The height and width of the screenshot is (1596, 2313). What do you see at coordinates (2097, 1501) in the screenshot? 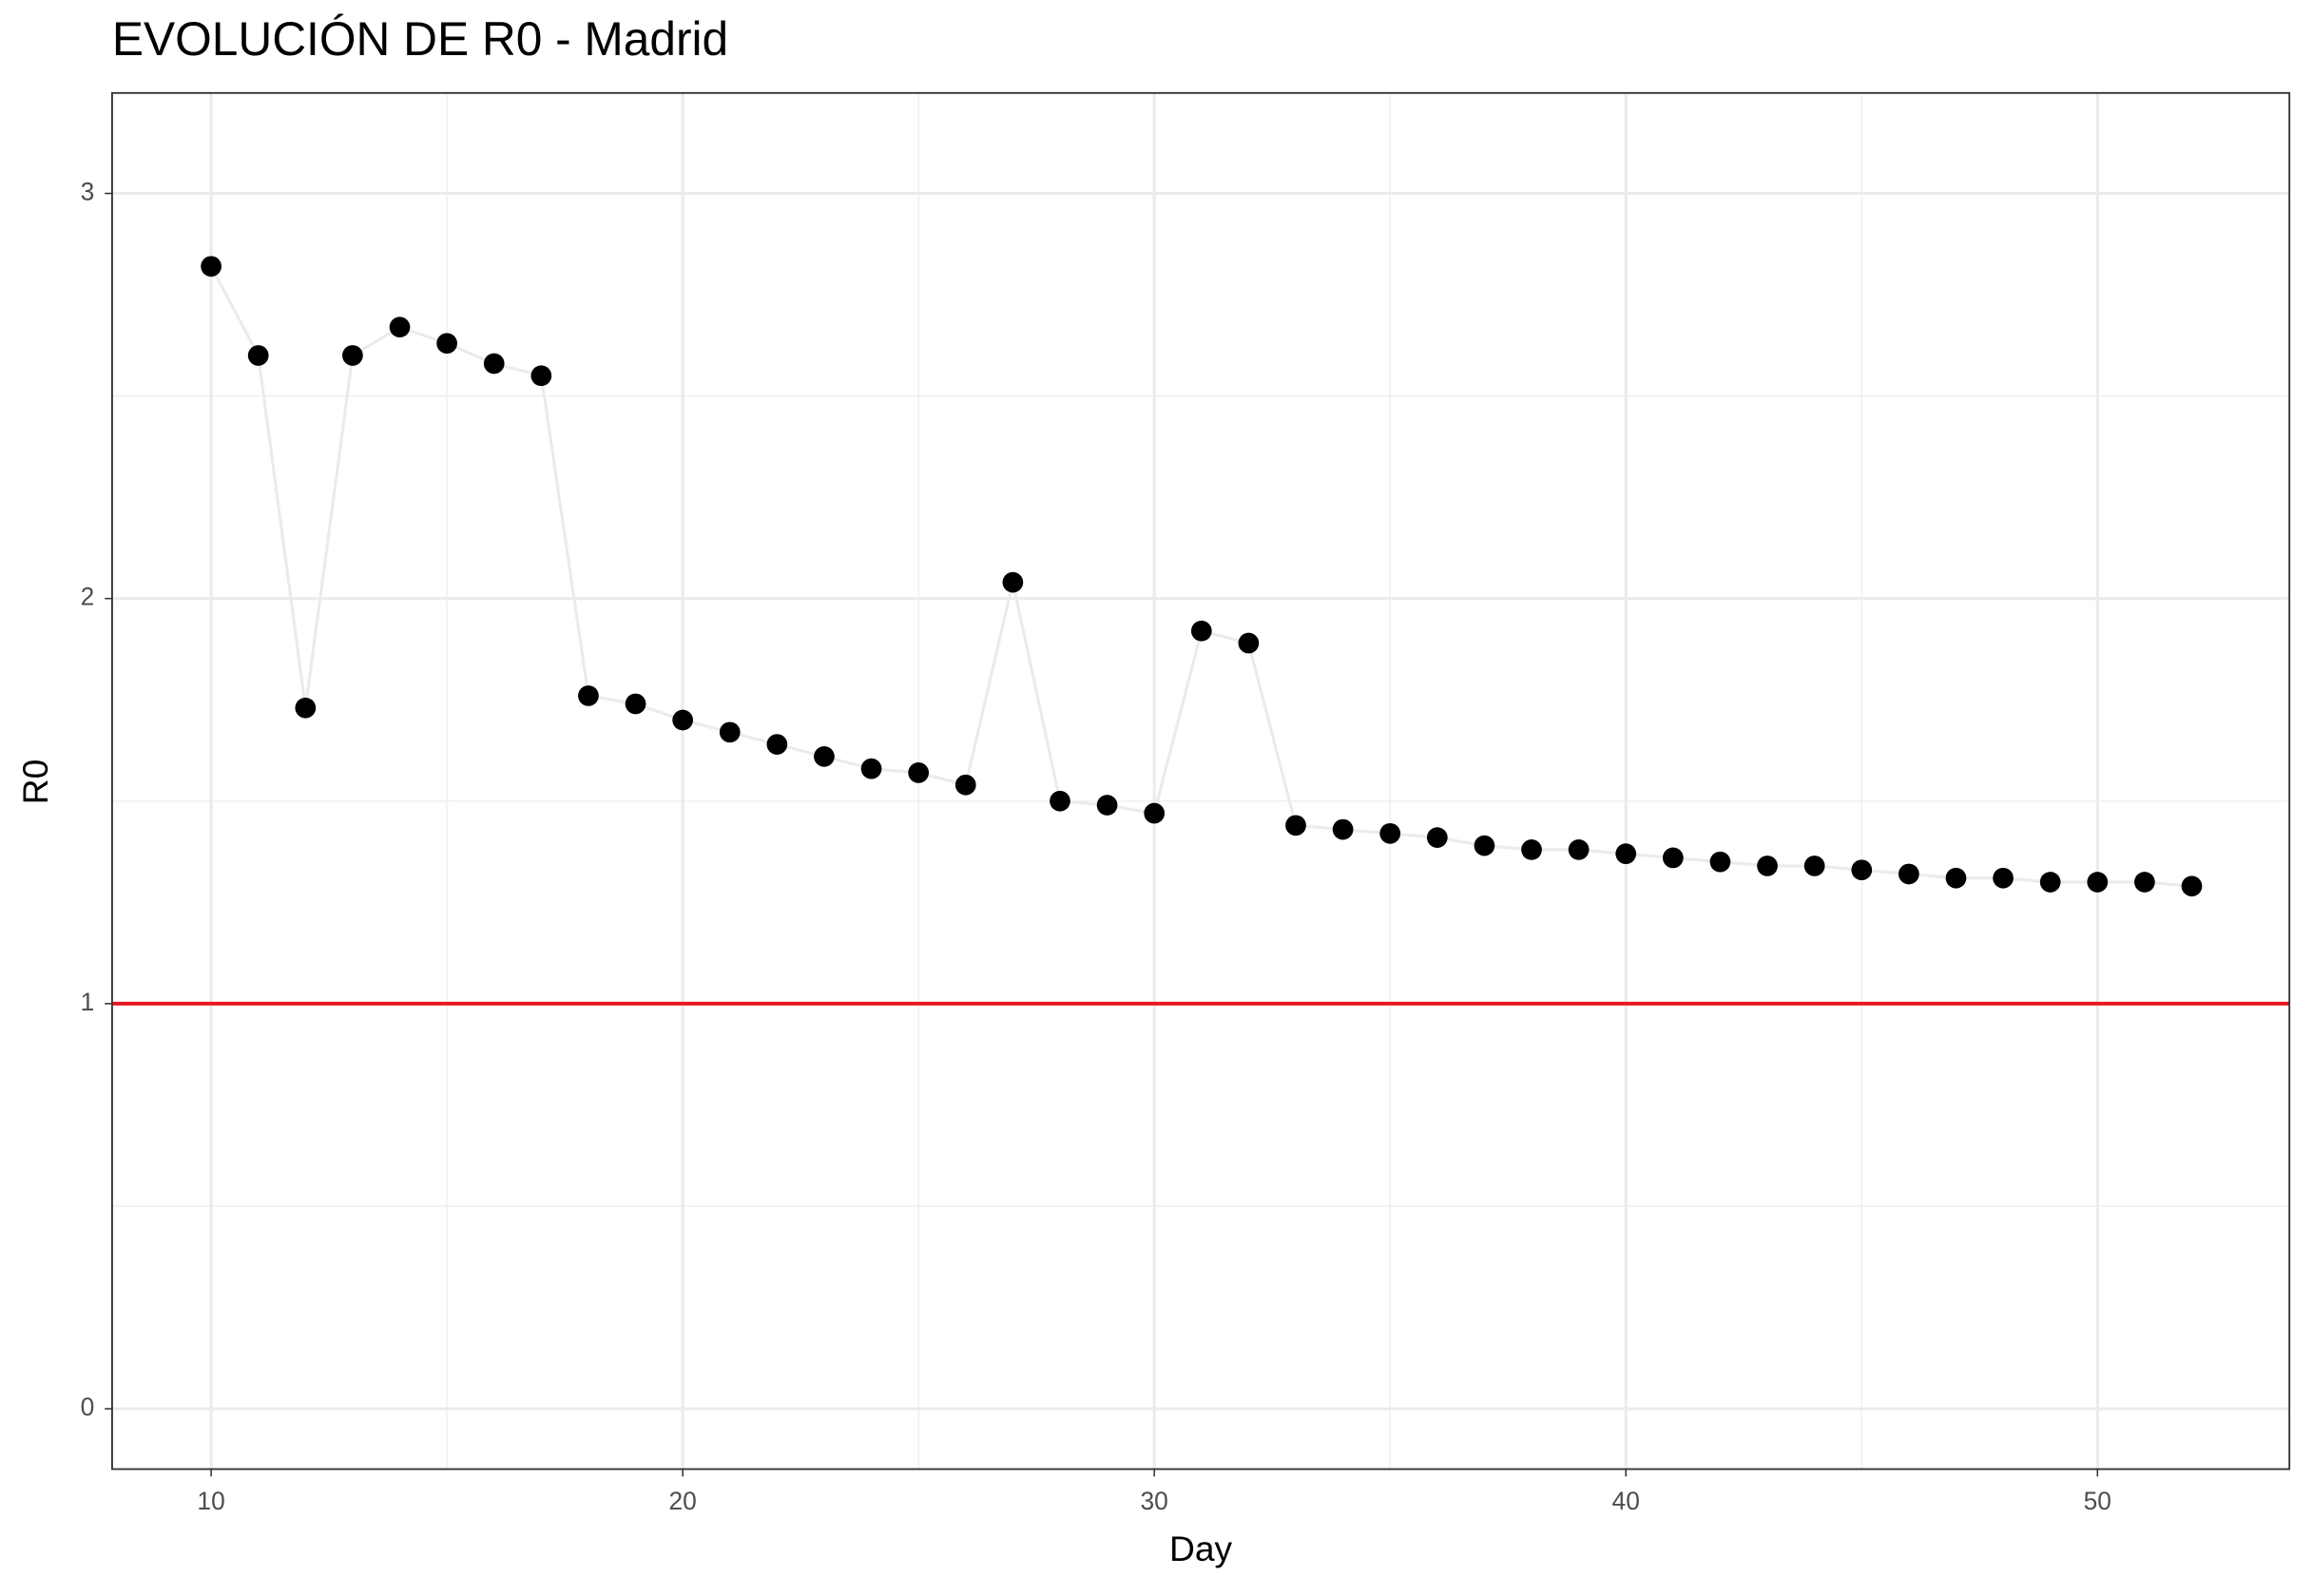
I see `x-tick-label: 50` at bounding box center [2097, 1501].